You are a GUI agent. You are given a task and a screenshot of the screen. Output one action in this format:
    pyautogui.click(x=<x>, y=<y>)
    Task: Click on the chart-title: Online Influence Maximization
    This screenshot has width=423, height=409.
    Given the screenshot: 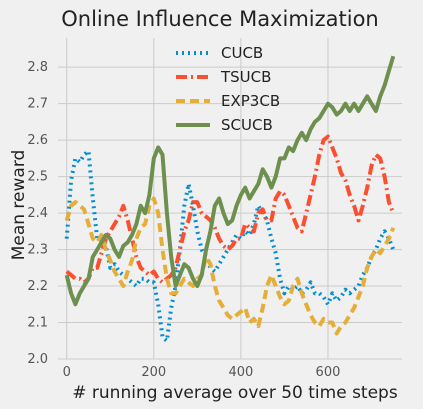 What is the action you would take?
    pyautogui.click(x=219, y=19)
    